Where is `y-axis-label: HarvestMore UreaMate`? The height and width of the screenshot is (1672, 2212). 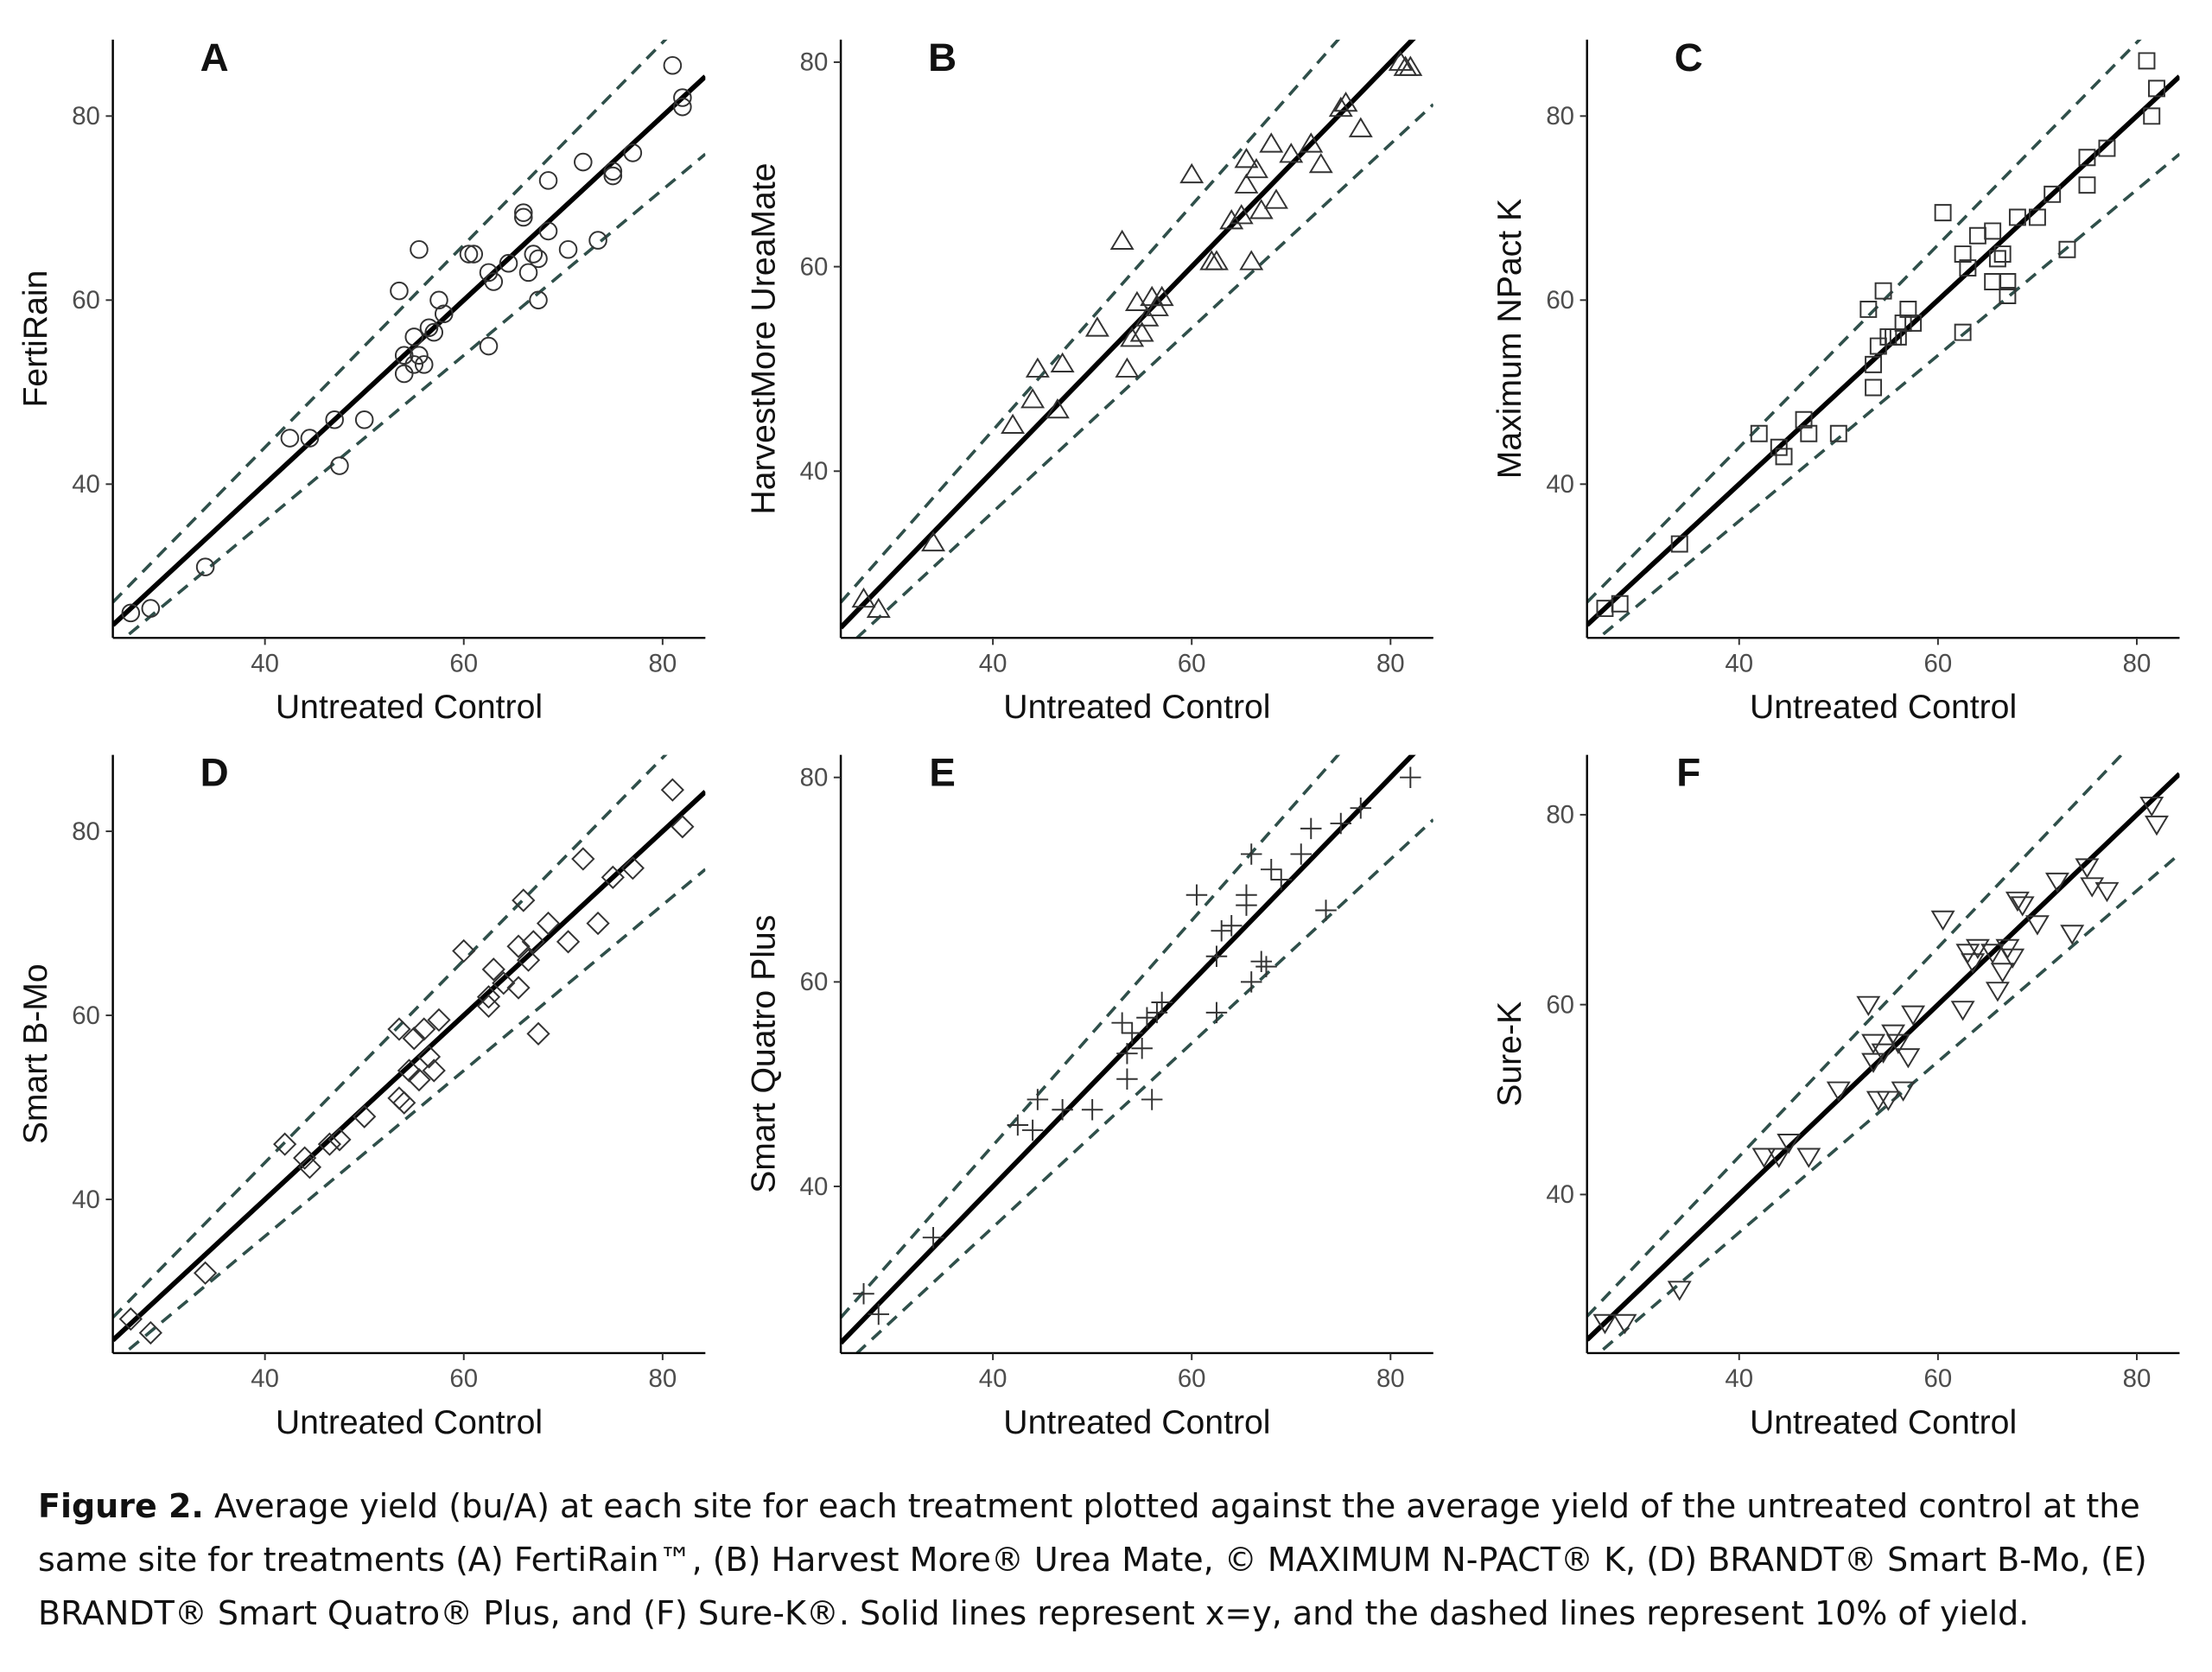 y-axis-label: HarvestMore UreaMate is located at coordinates (763, 339).